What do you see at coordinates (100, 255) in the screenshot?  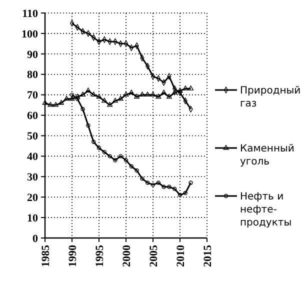 I see `x-tick-label: 1995` at bounding box center [100, 255].